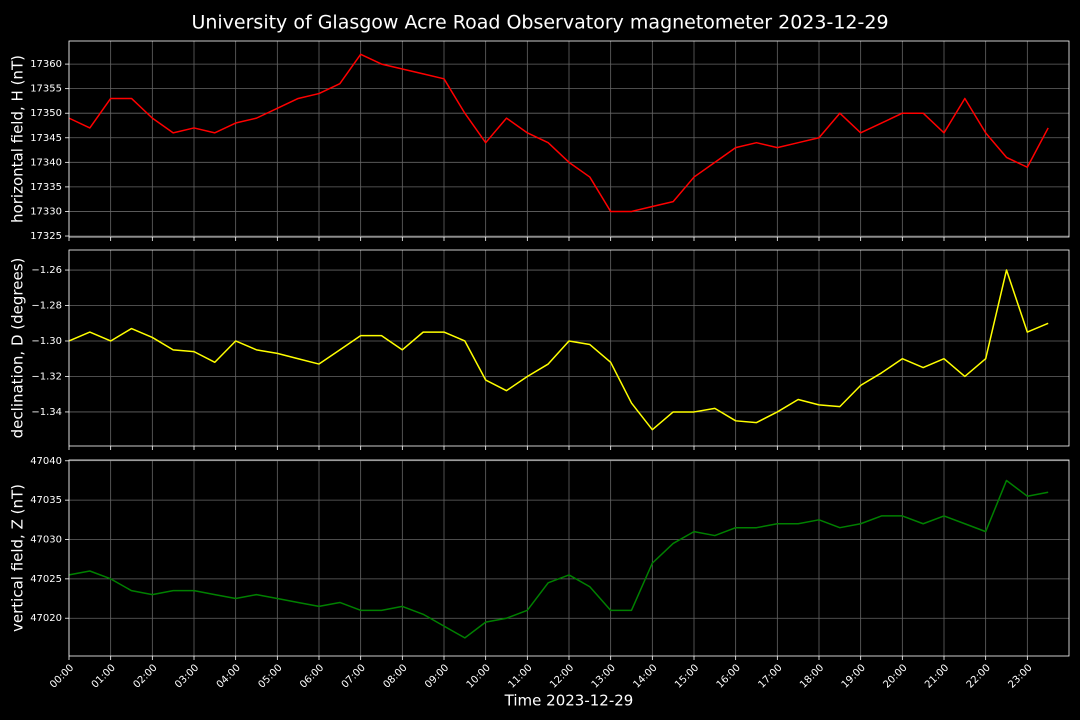 The image size is (1080, 720). I want to click on y-tick-label: −1.34, so click(46, 412).